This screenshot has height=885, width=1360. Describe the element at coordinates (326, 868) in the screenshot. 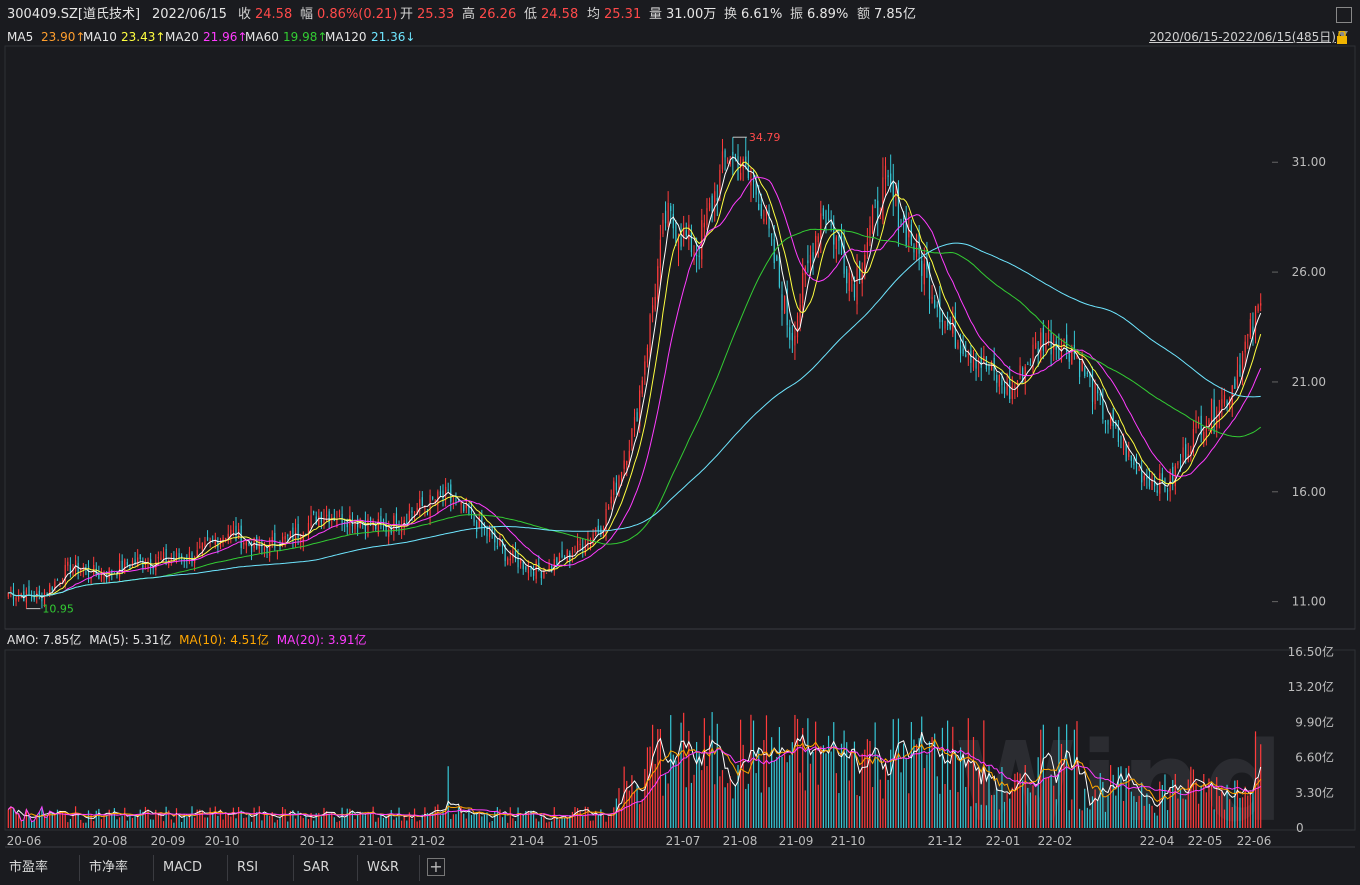

I see `tab-sar: SAR` at that location.